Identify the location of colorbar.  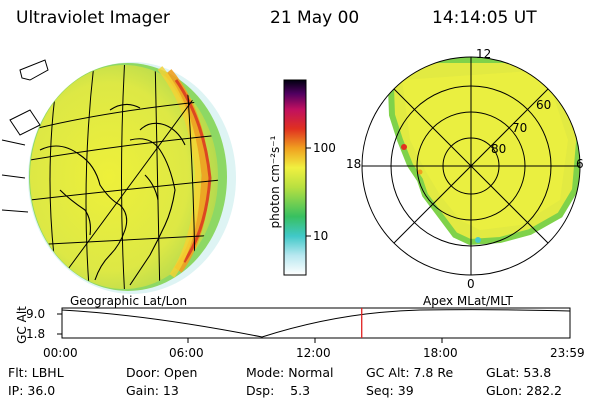
(297, 177).